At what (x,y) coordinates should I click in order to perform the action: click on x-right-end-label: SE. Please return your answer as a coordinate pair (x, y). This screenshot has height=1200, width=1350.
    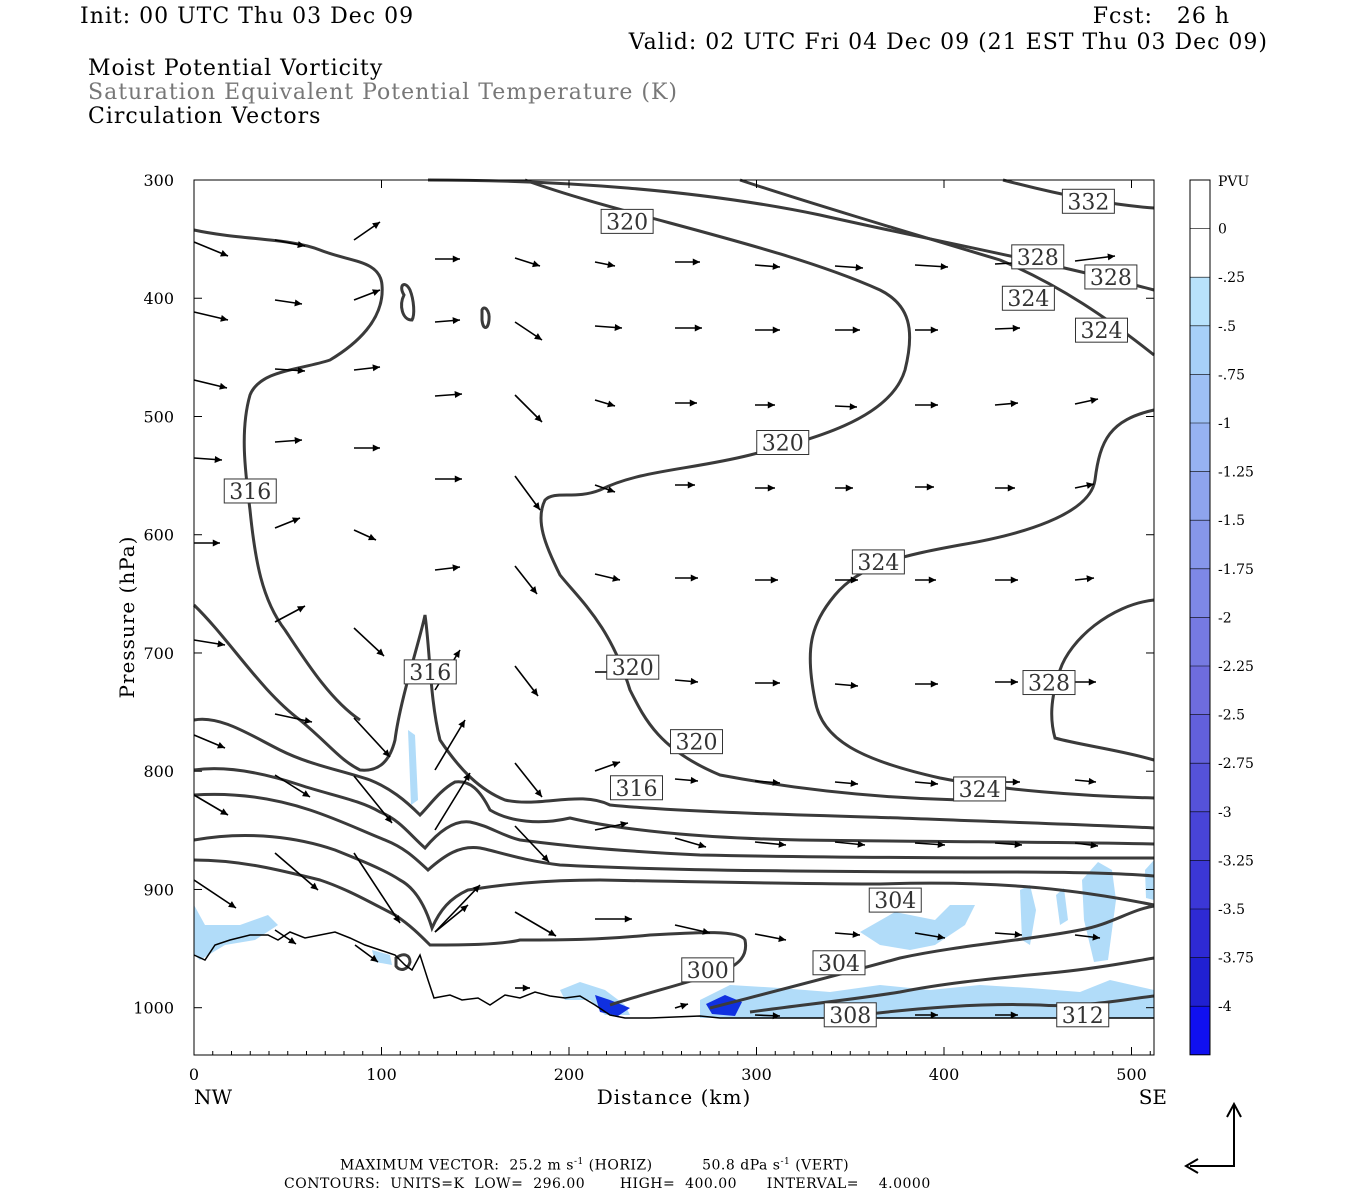
    Looking at the image, I should click on (1153, 1097).